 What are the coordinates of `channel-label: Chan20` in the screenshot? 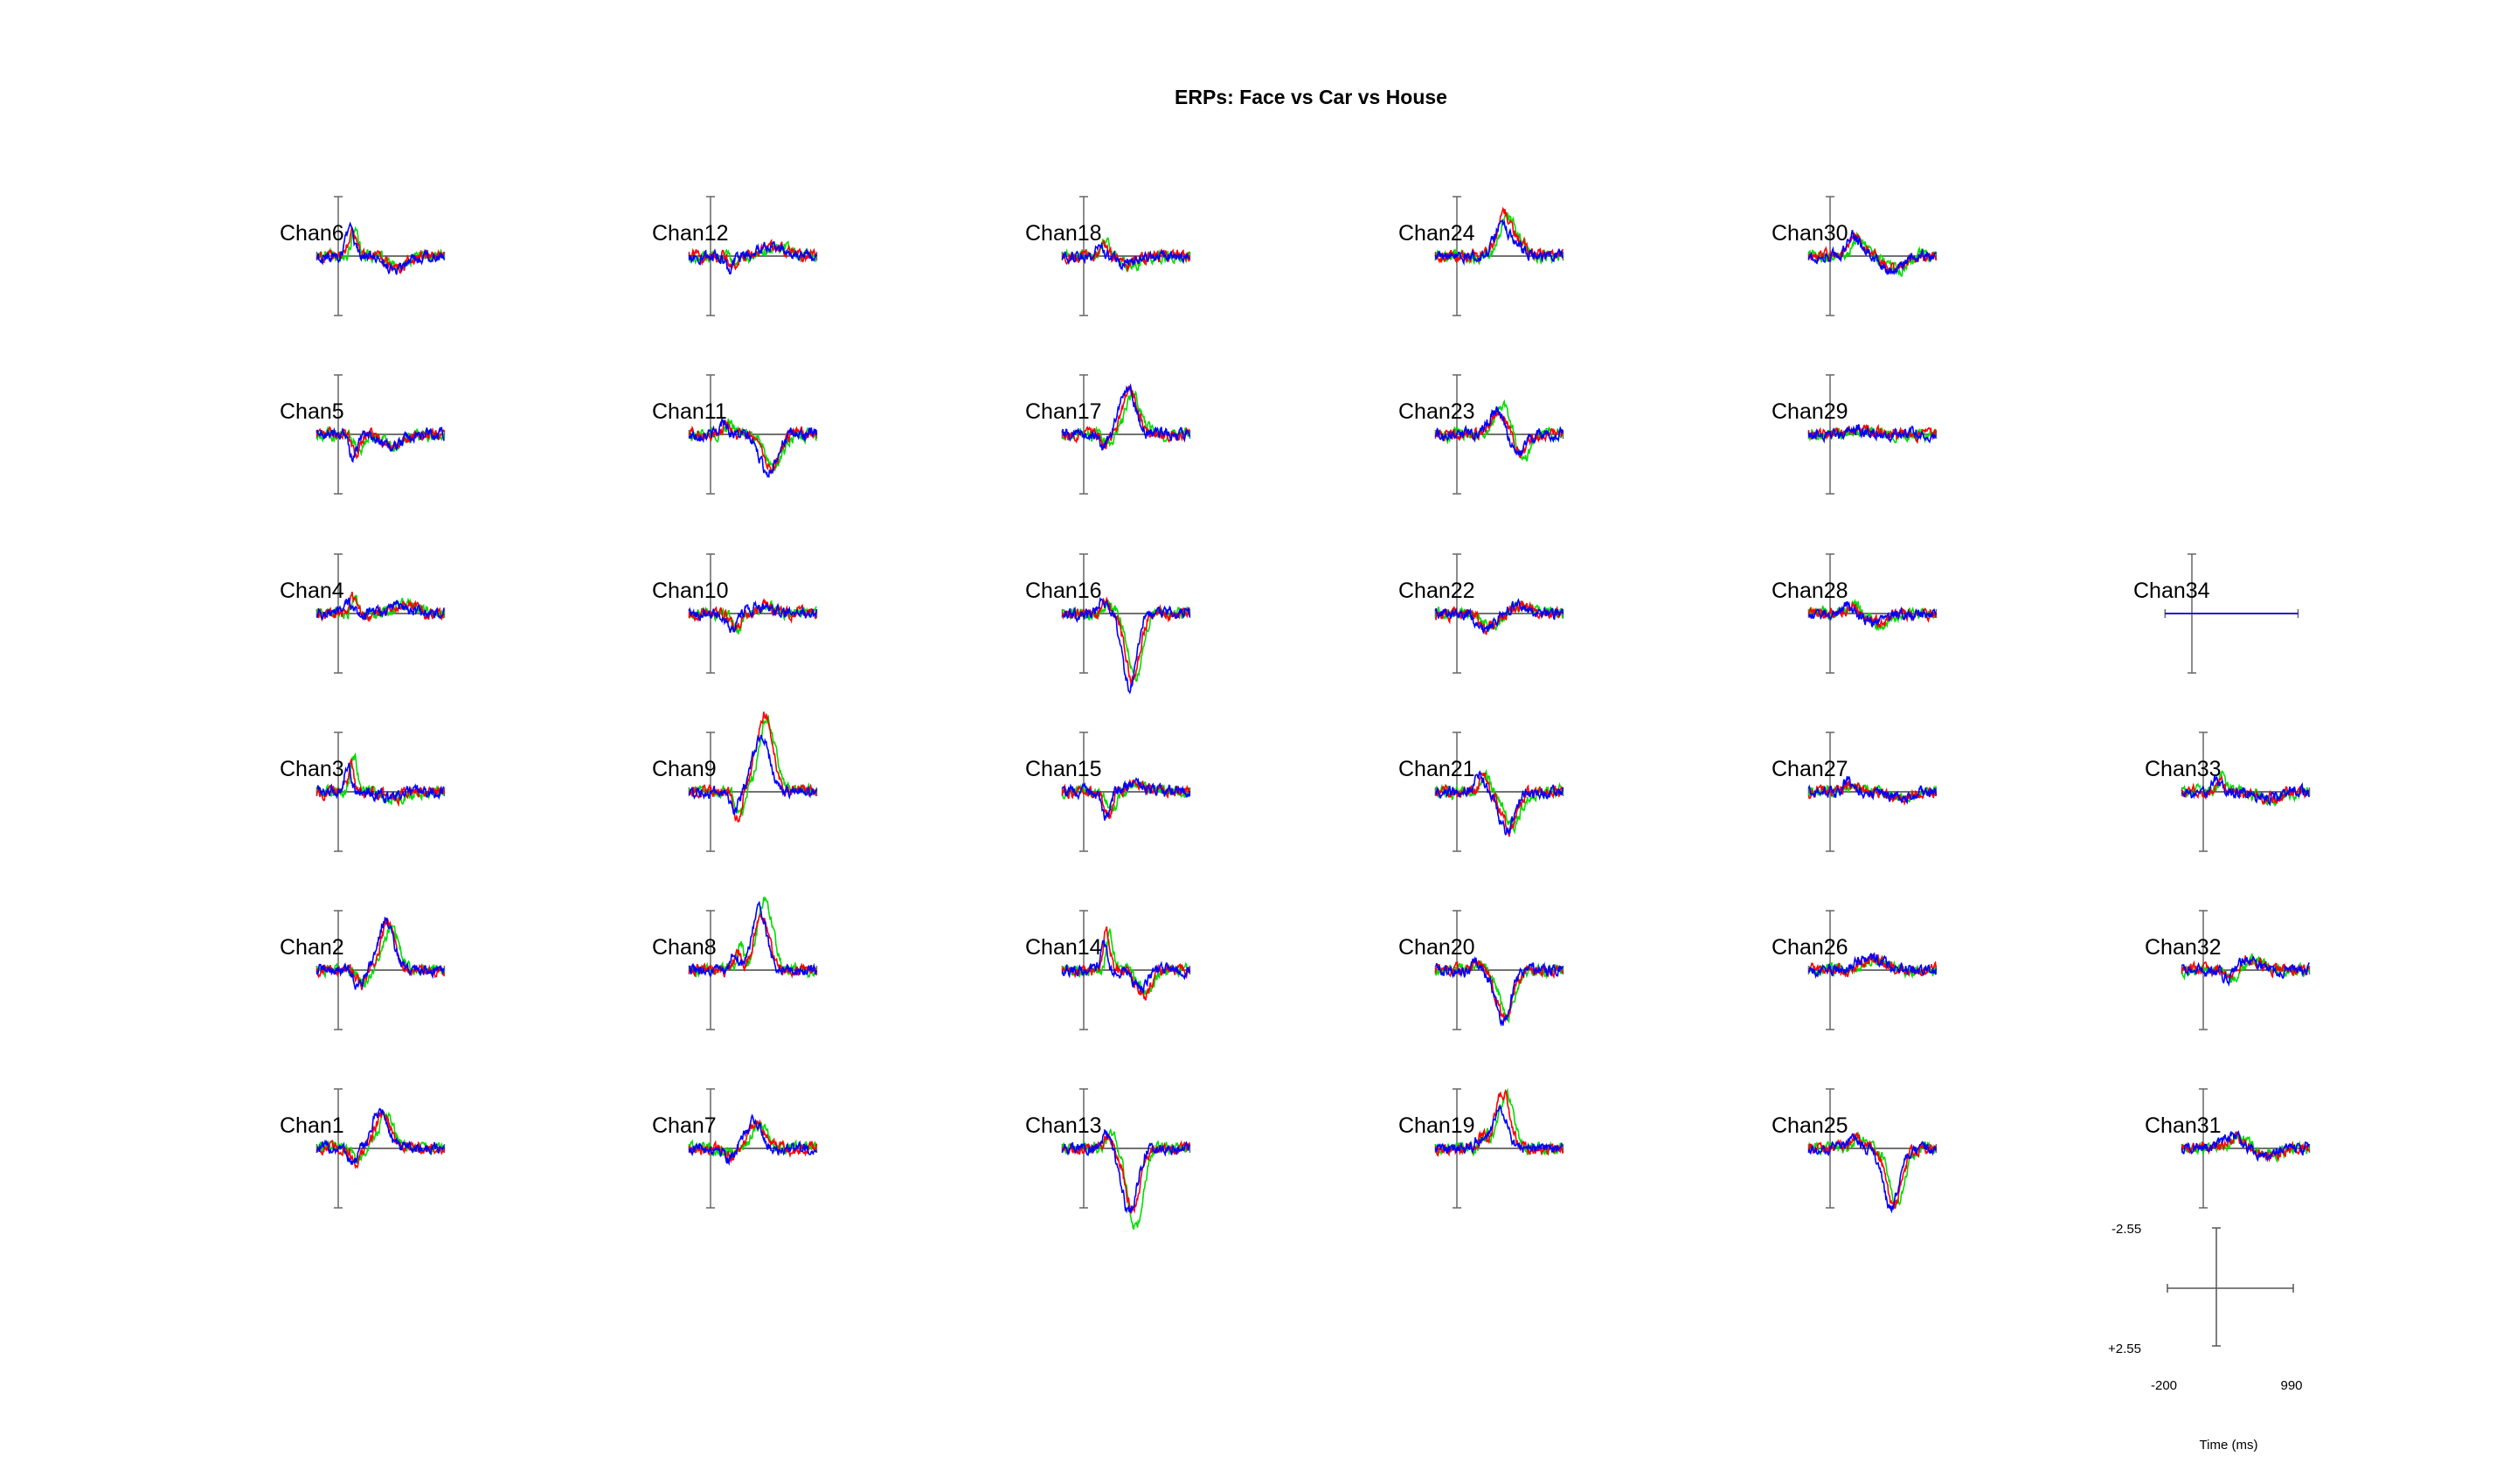 It's located at (1436, 947).